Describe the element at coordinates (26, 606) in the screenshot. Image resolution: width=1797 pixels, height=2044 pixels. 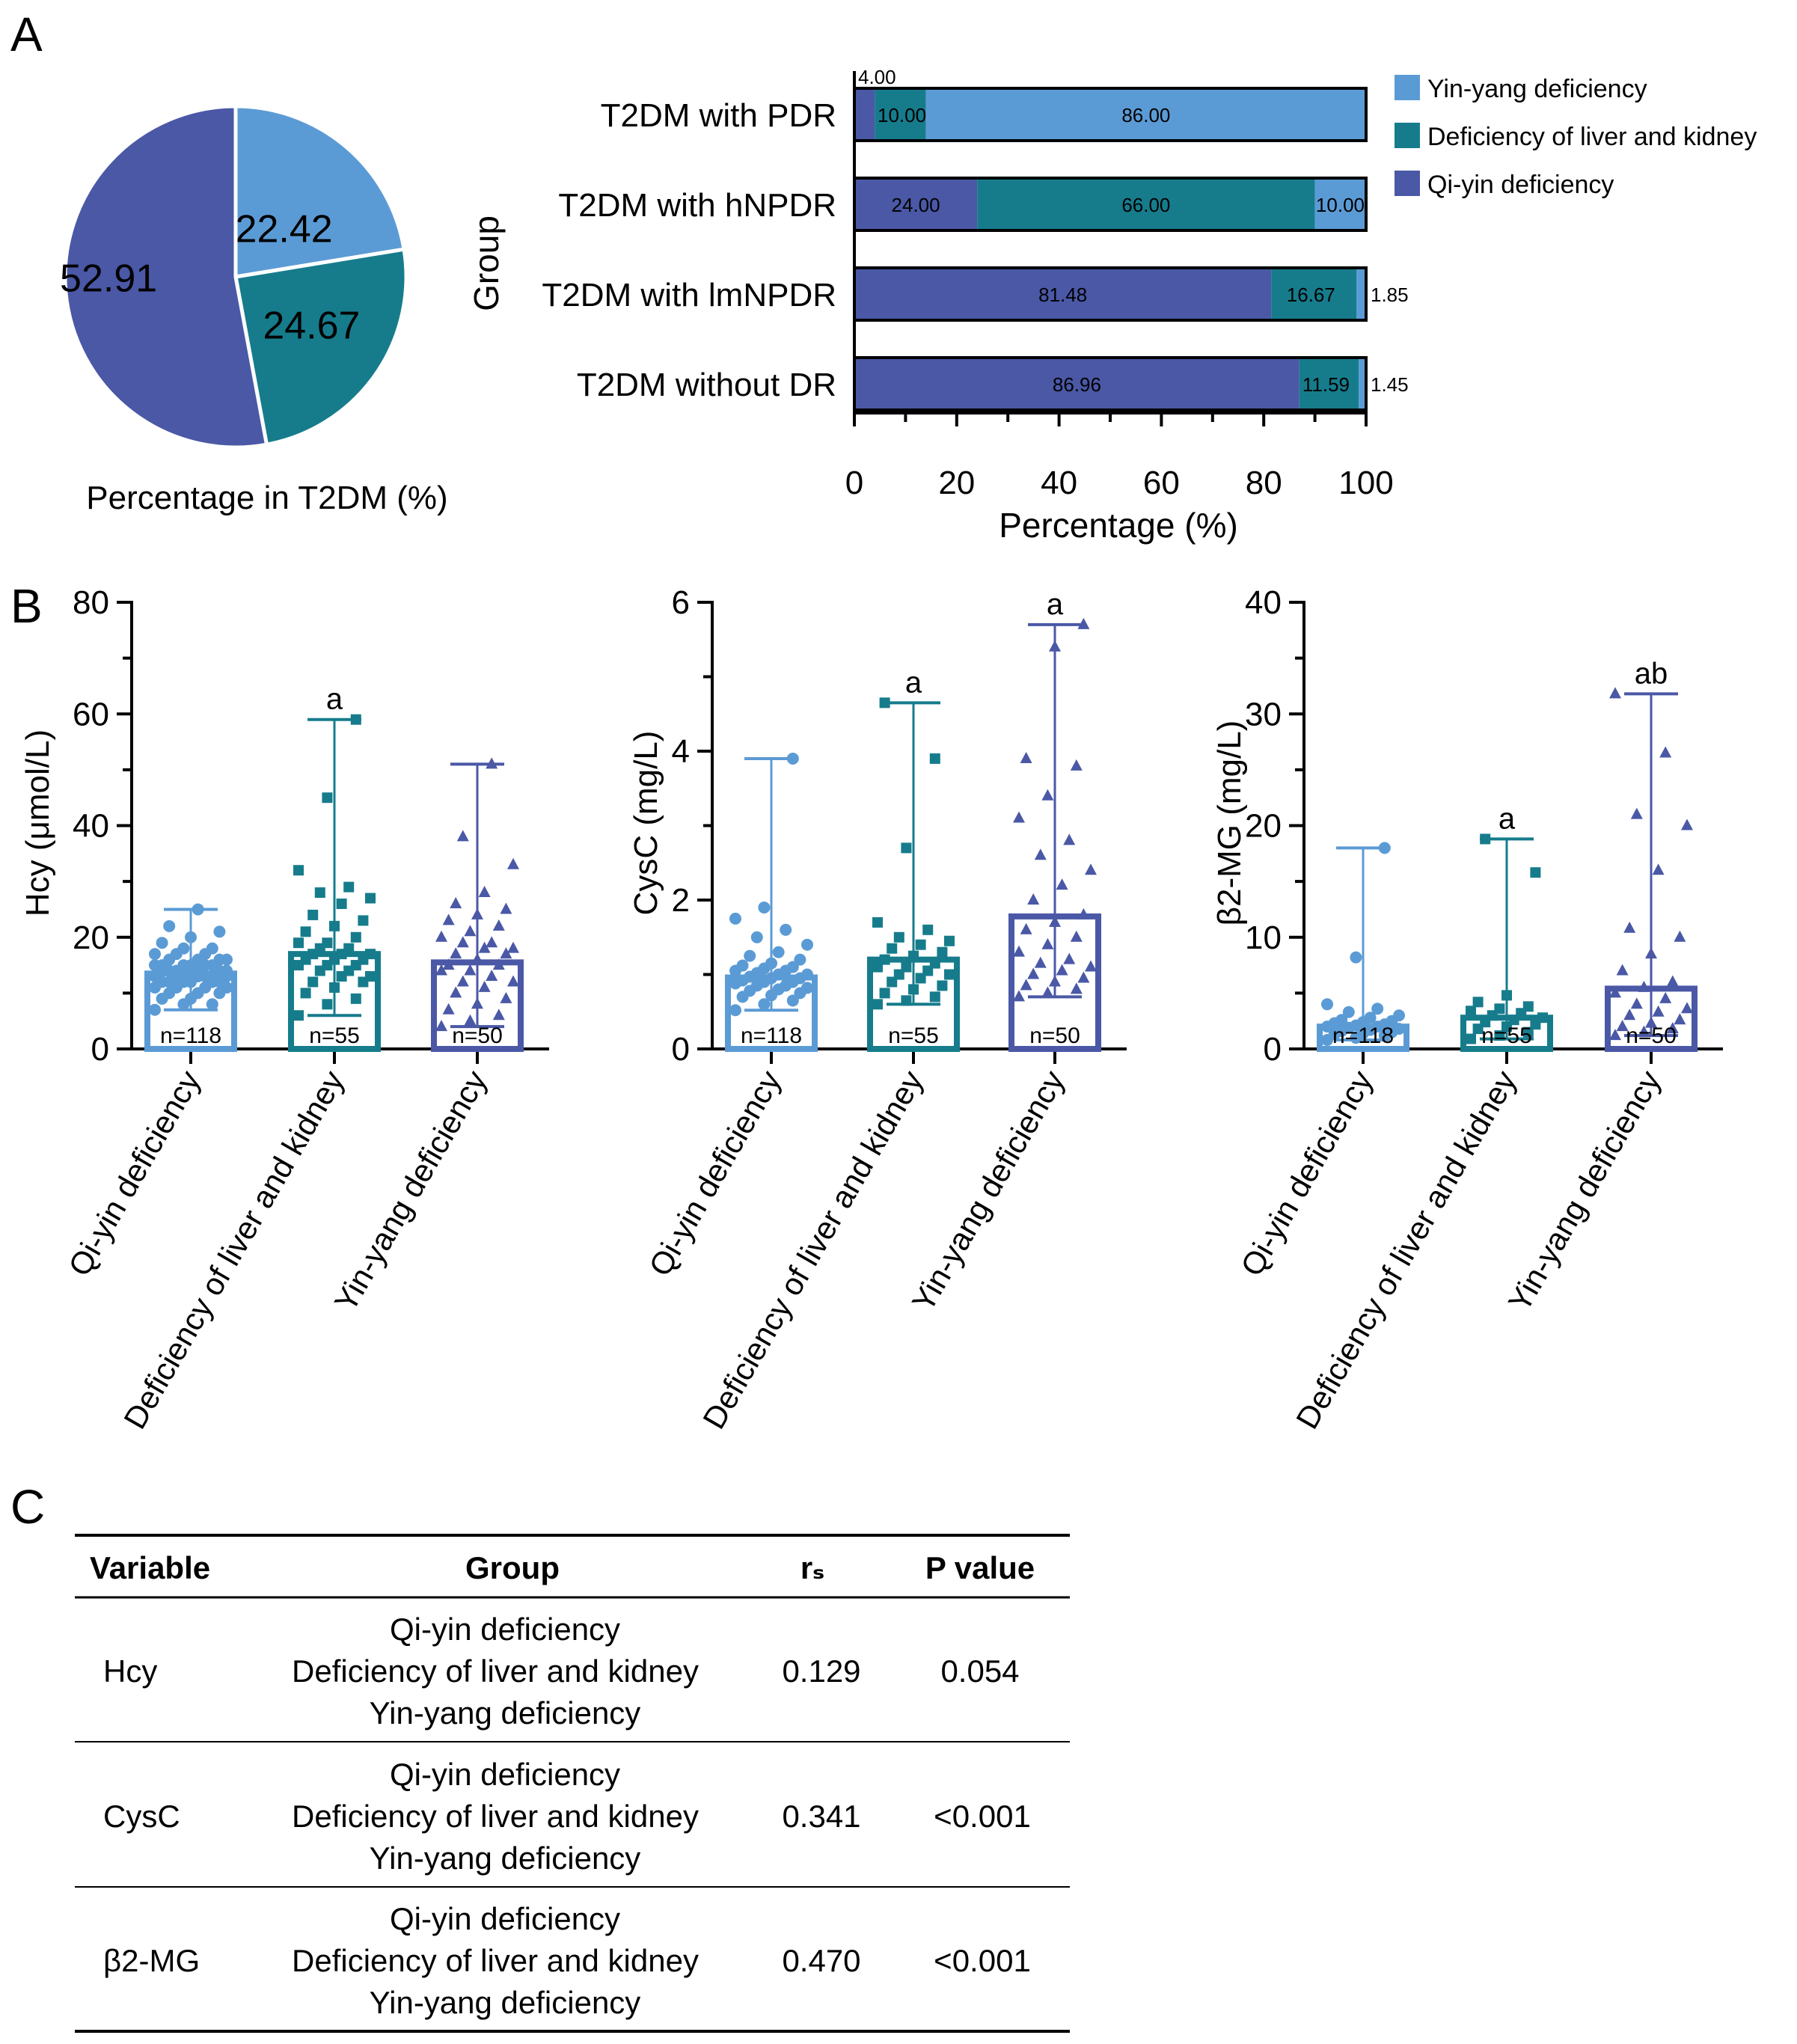
I see `panel-label-b: B` at that location.